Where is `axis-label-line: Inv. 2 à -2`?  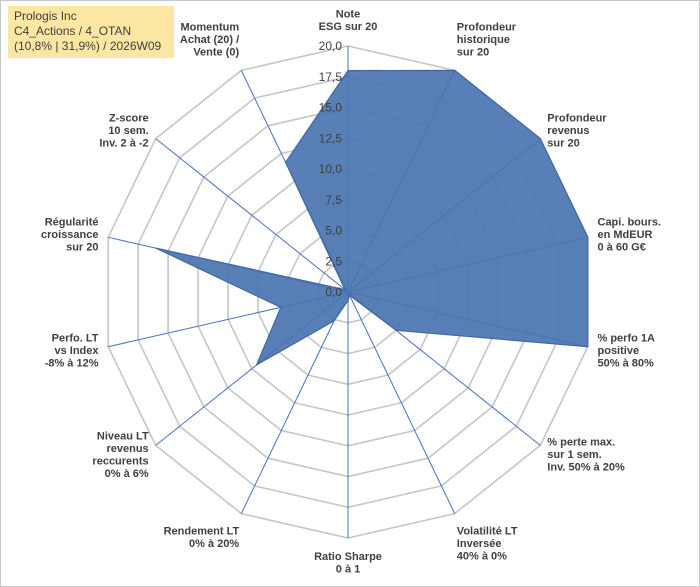
axis-label-line: Inv. 2 à -2 is located at coordinates (123, 143).